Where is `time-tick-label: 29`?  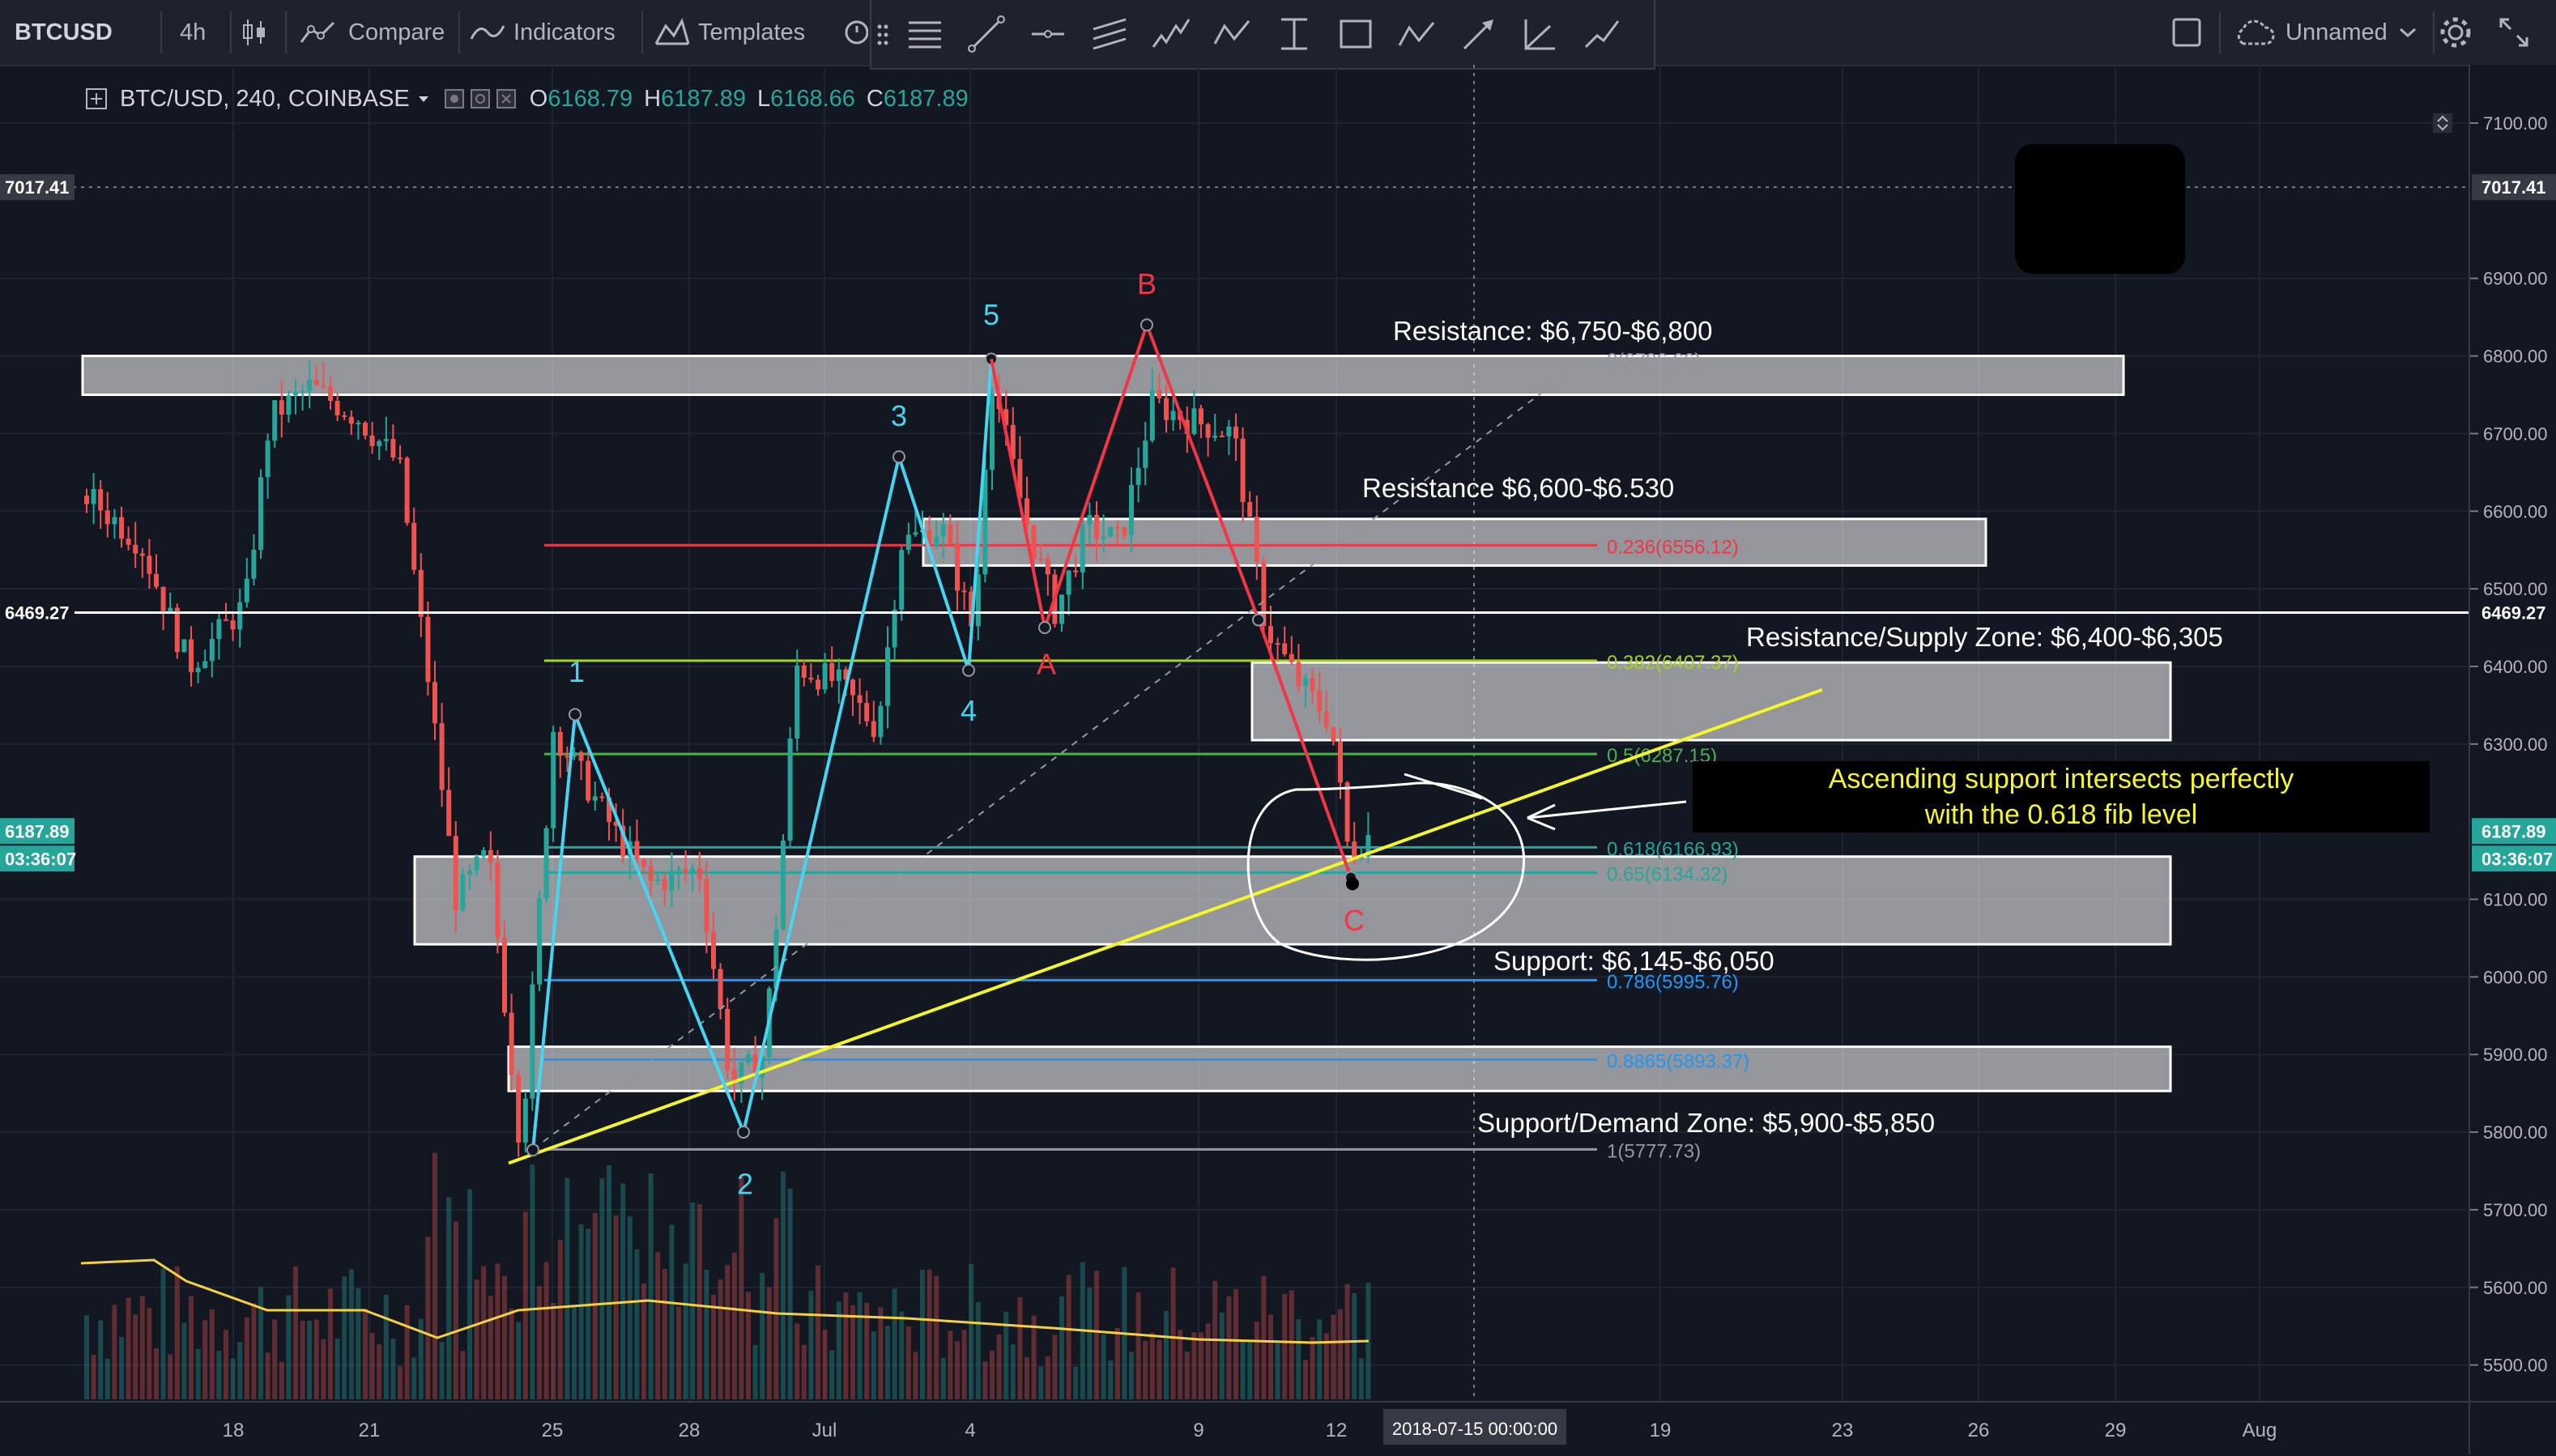
time-tick-label: 29 is located at coordinates (2116, 1430).